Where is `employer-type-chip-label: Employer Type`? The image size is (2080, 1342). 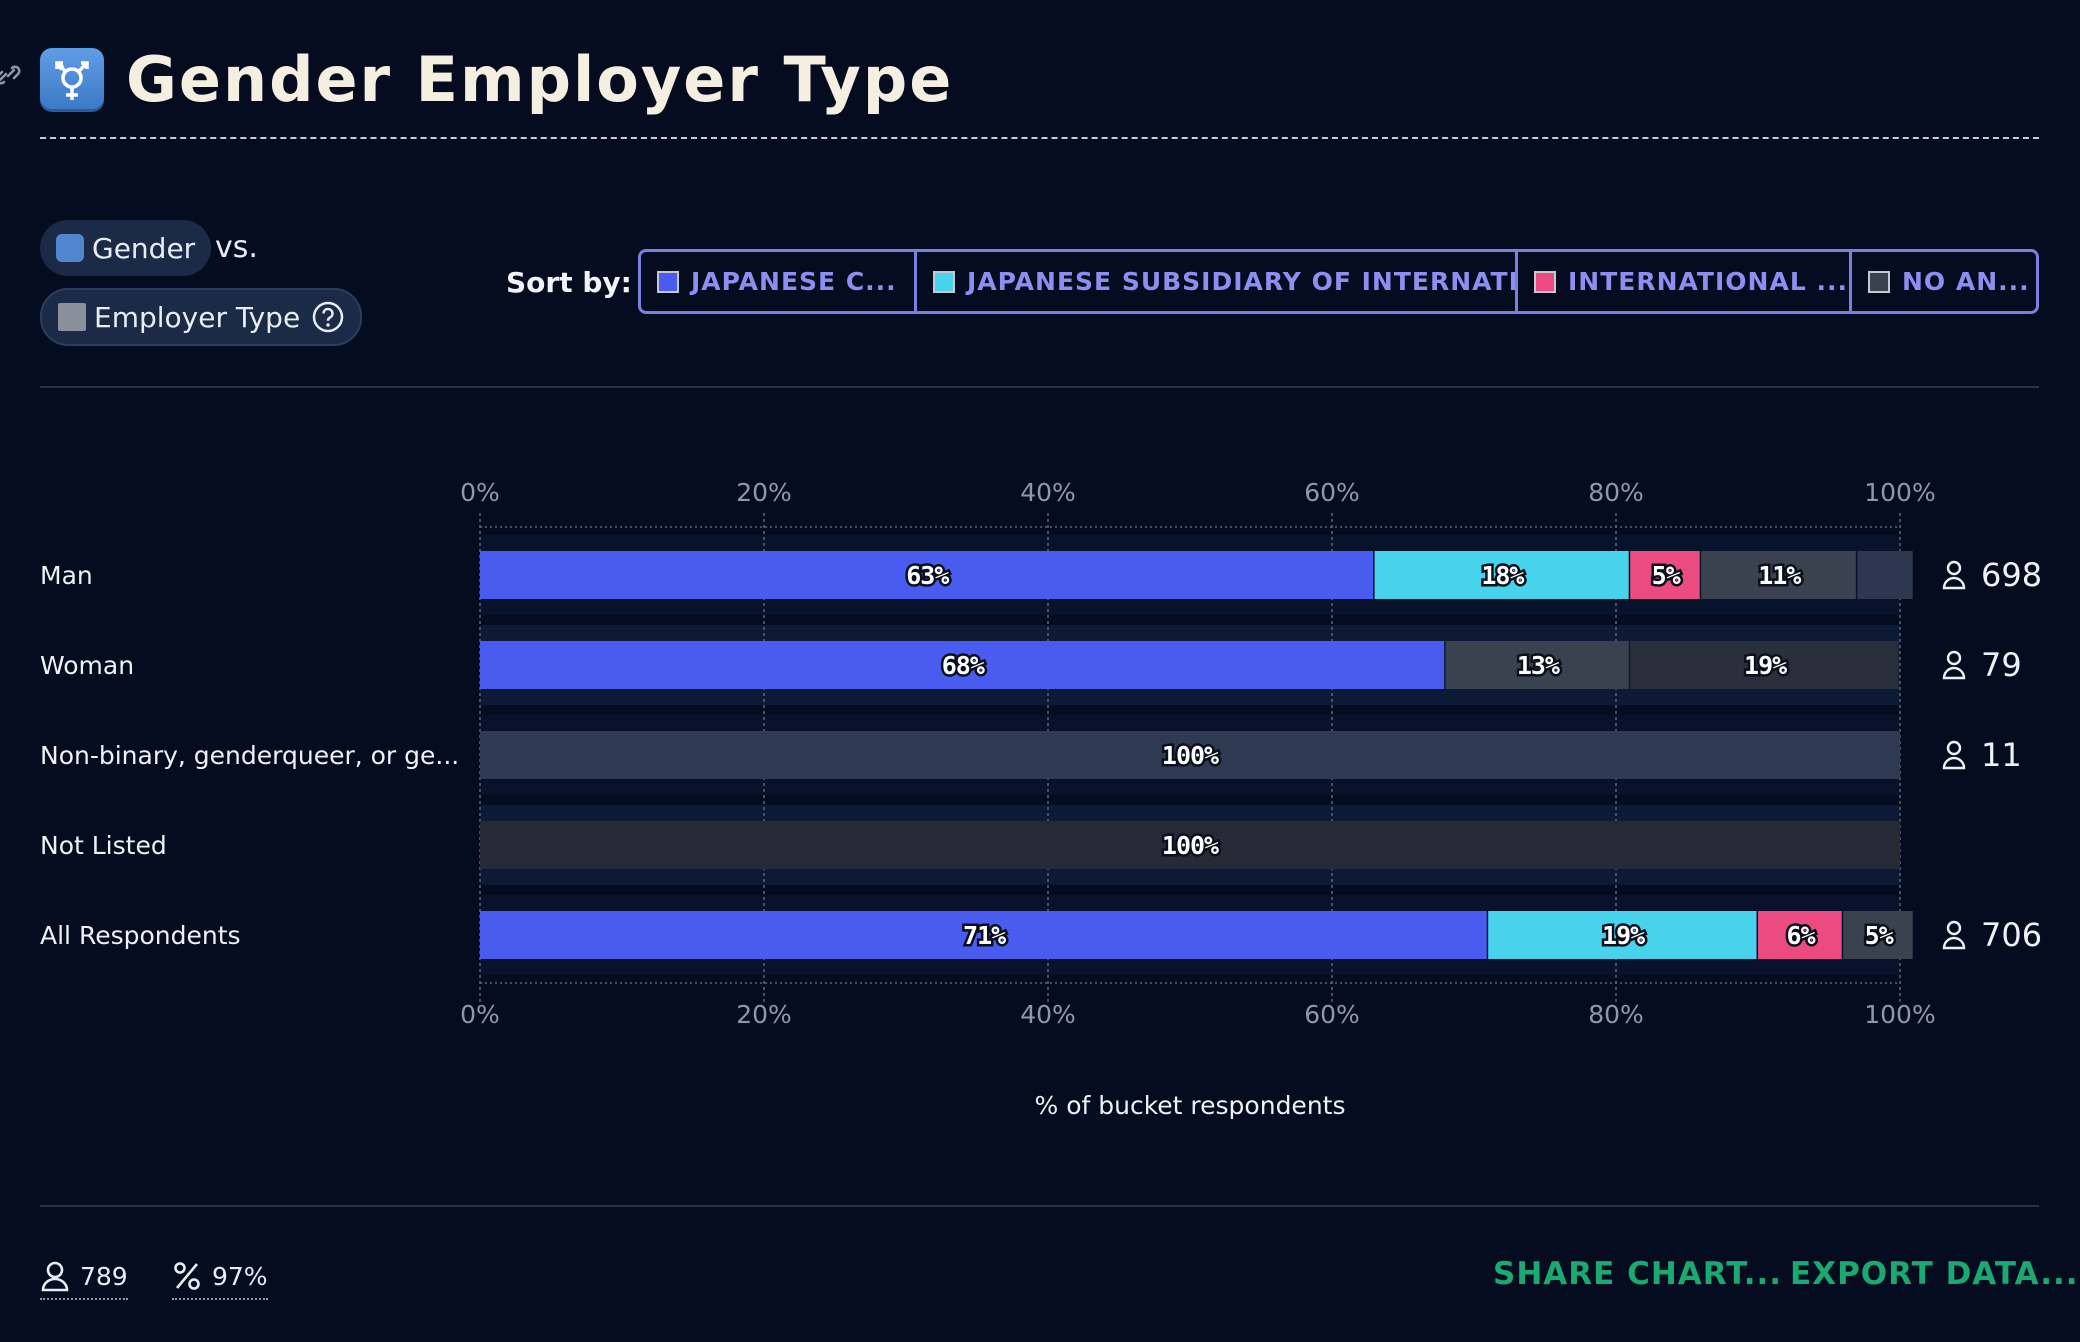 employer-type-chip-label: Employer Type is located at coordinates (197, 317).